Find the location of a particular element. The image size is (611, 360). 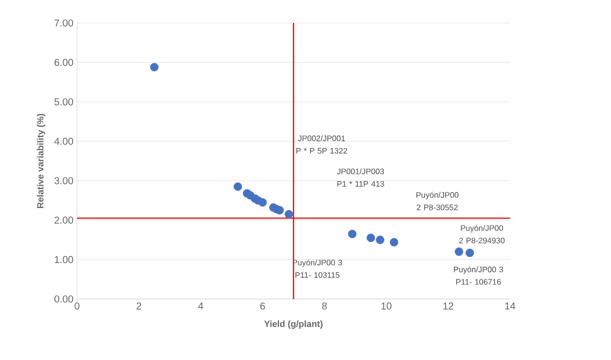

y-tick-label: 7.00 is located at coordinates (64, 23).